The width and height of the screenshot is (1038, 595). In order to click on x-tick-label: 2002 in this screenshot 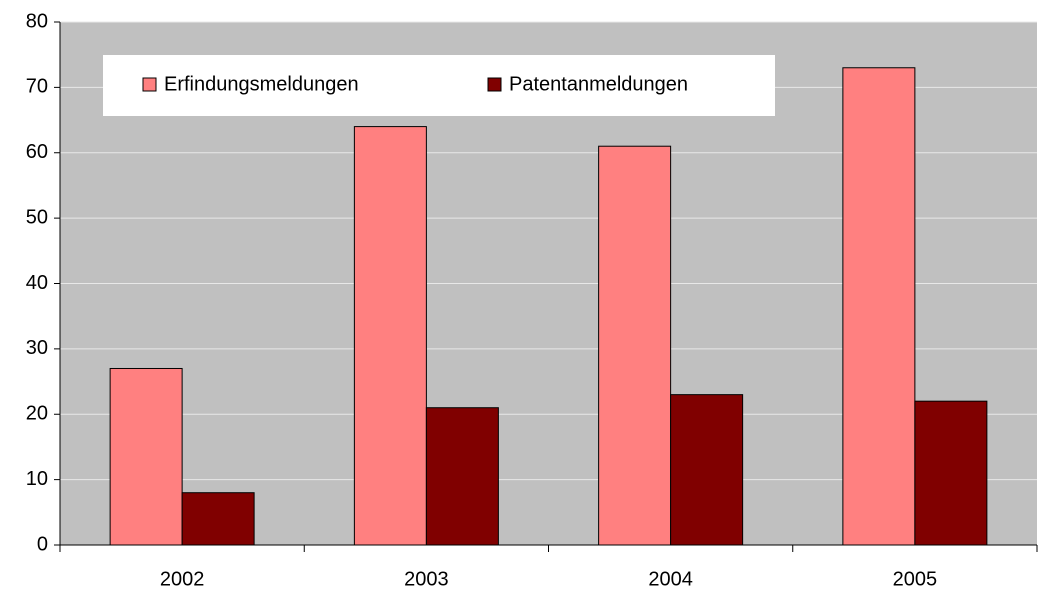, I will do `click(182, 579)`.